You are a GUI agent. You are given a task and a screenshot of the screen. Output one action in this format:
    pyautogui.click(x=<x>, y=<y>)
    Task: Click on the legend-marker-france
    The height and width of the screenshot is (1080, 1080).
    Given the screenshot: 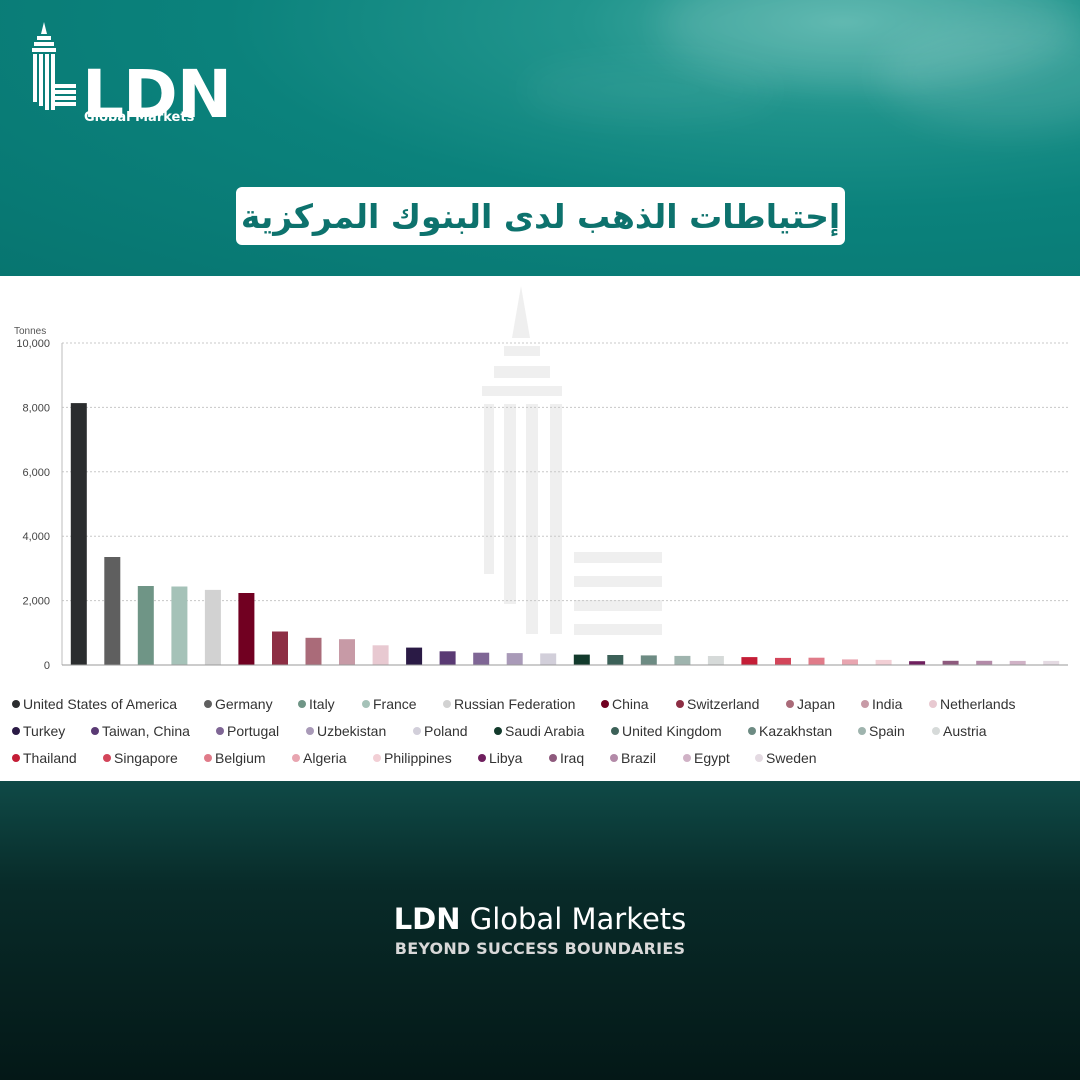 What is the action you would take?
    pyautogui.click(x=366, y=704)
    